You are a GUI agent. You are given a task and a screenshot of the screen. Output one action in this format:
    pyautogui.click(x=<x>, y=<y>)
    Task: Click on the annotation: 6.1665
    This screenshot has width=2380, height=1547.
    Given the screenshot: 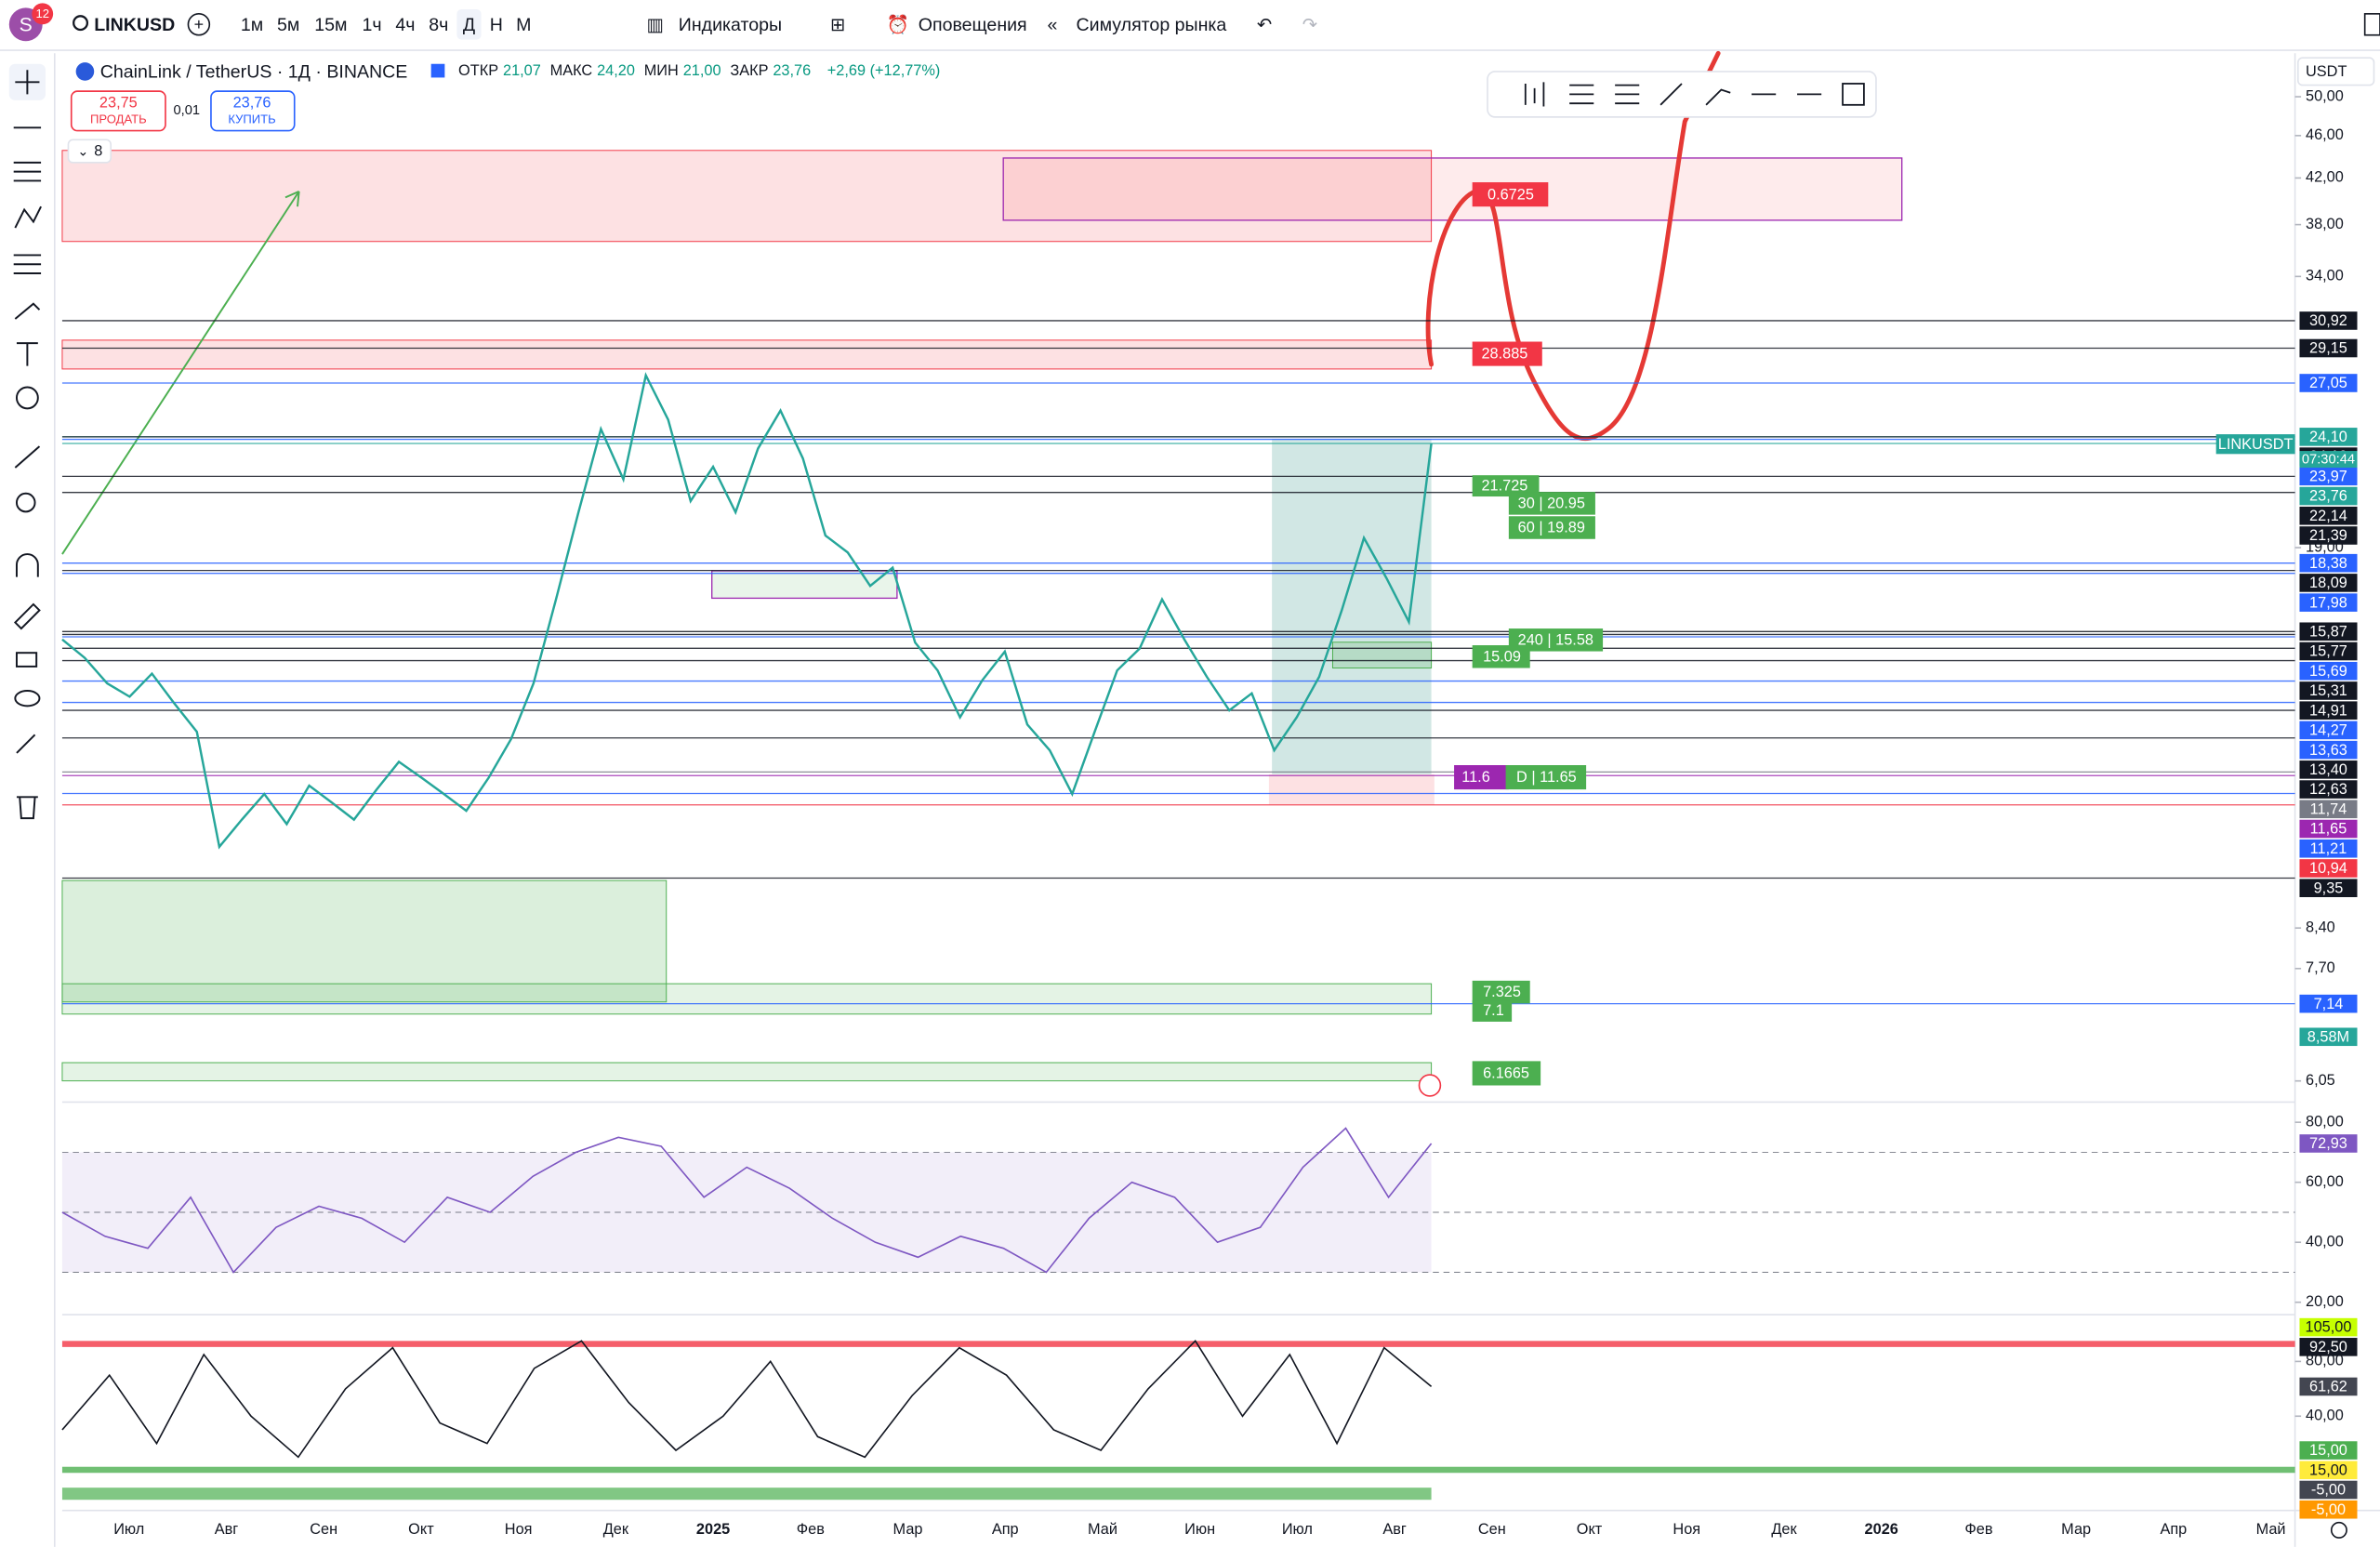 What is the action you would take?
    pyautogui.click(x=1506, y=1073)
    